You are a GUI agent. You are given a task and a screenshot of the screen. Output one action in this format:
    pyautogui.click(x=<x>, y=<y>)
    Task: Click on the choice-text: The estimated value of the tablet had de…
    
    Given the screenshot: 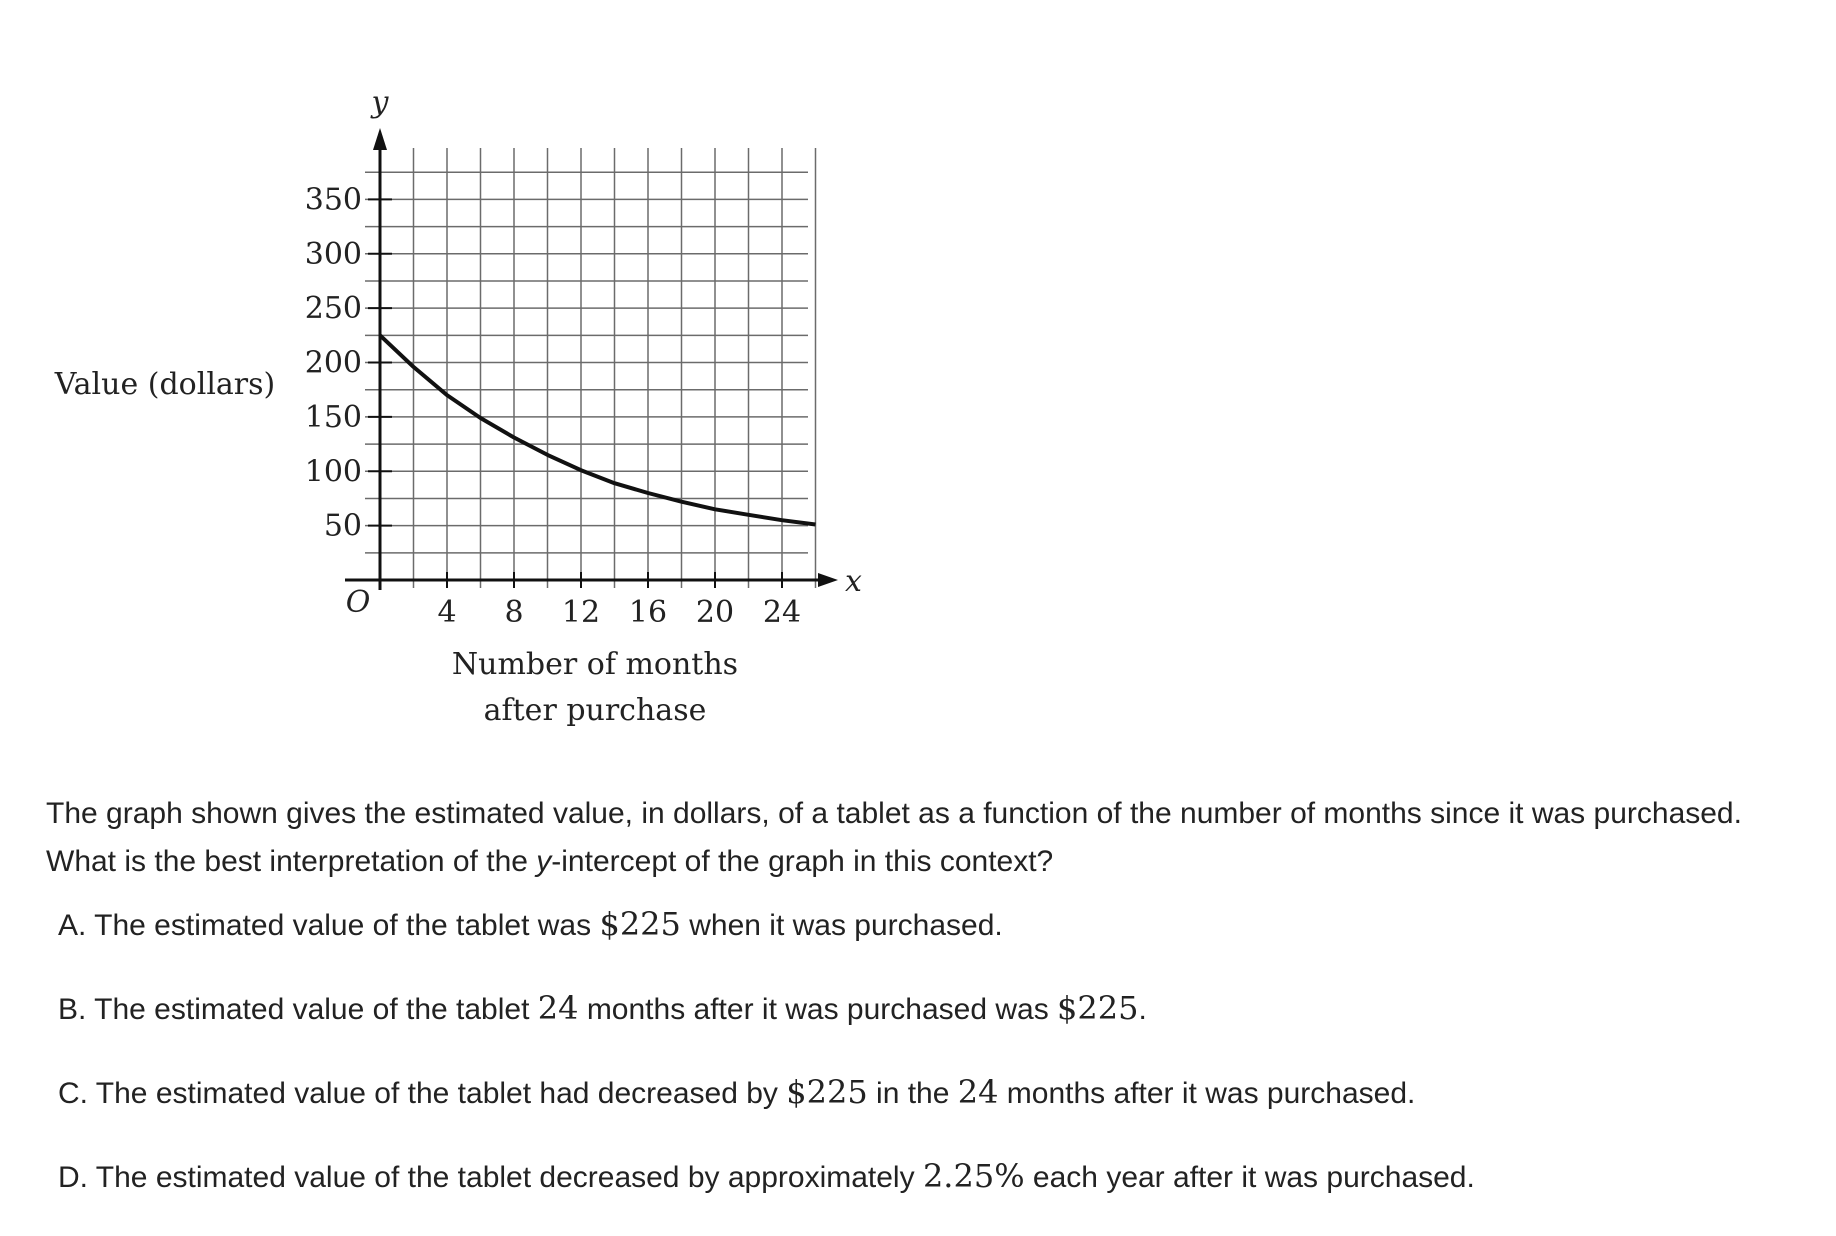 What is the action you would take?
    pyautogui.click(x=441, y=1093)
    